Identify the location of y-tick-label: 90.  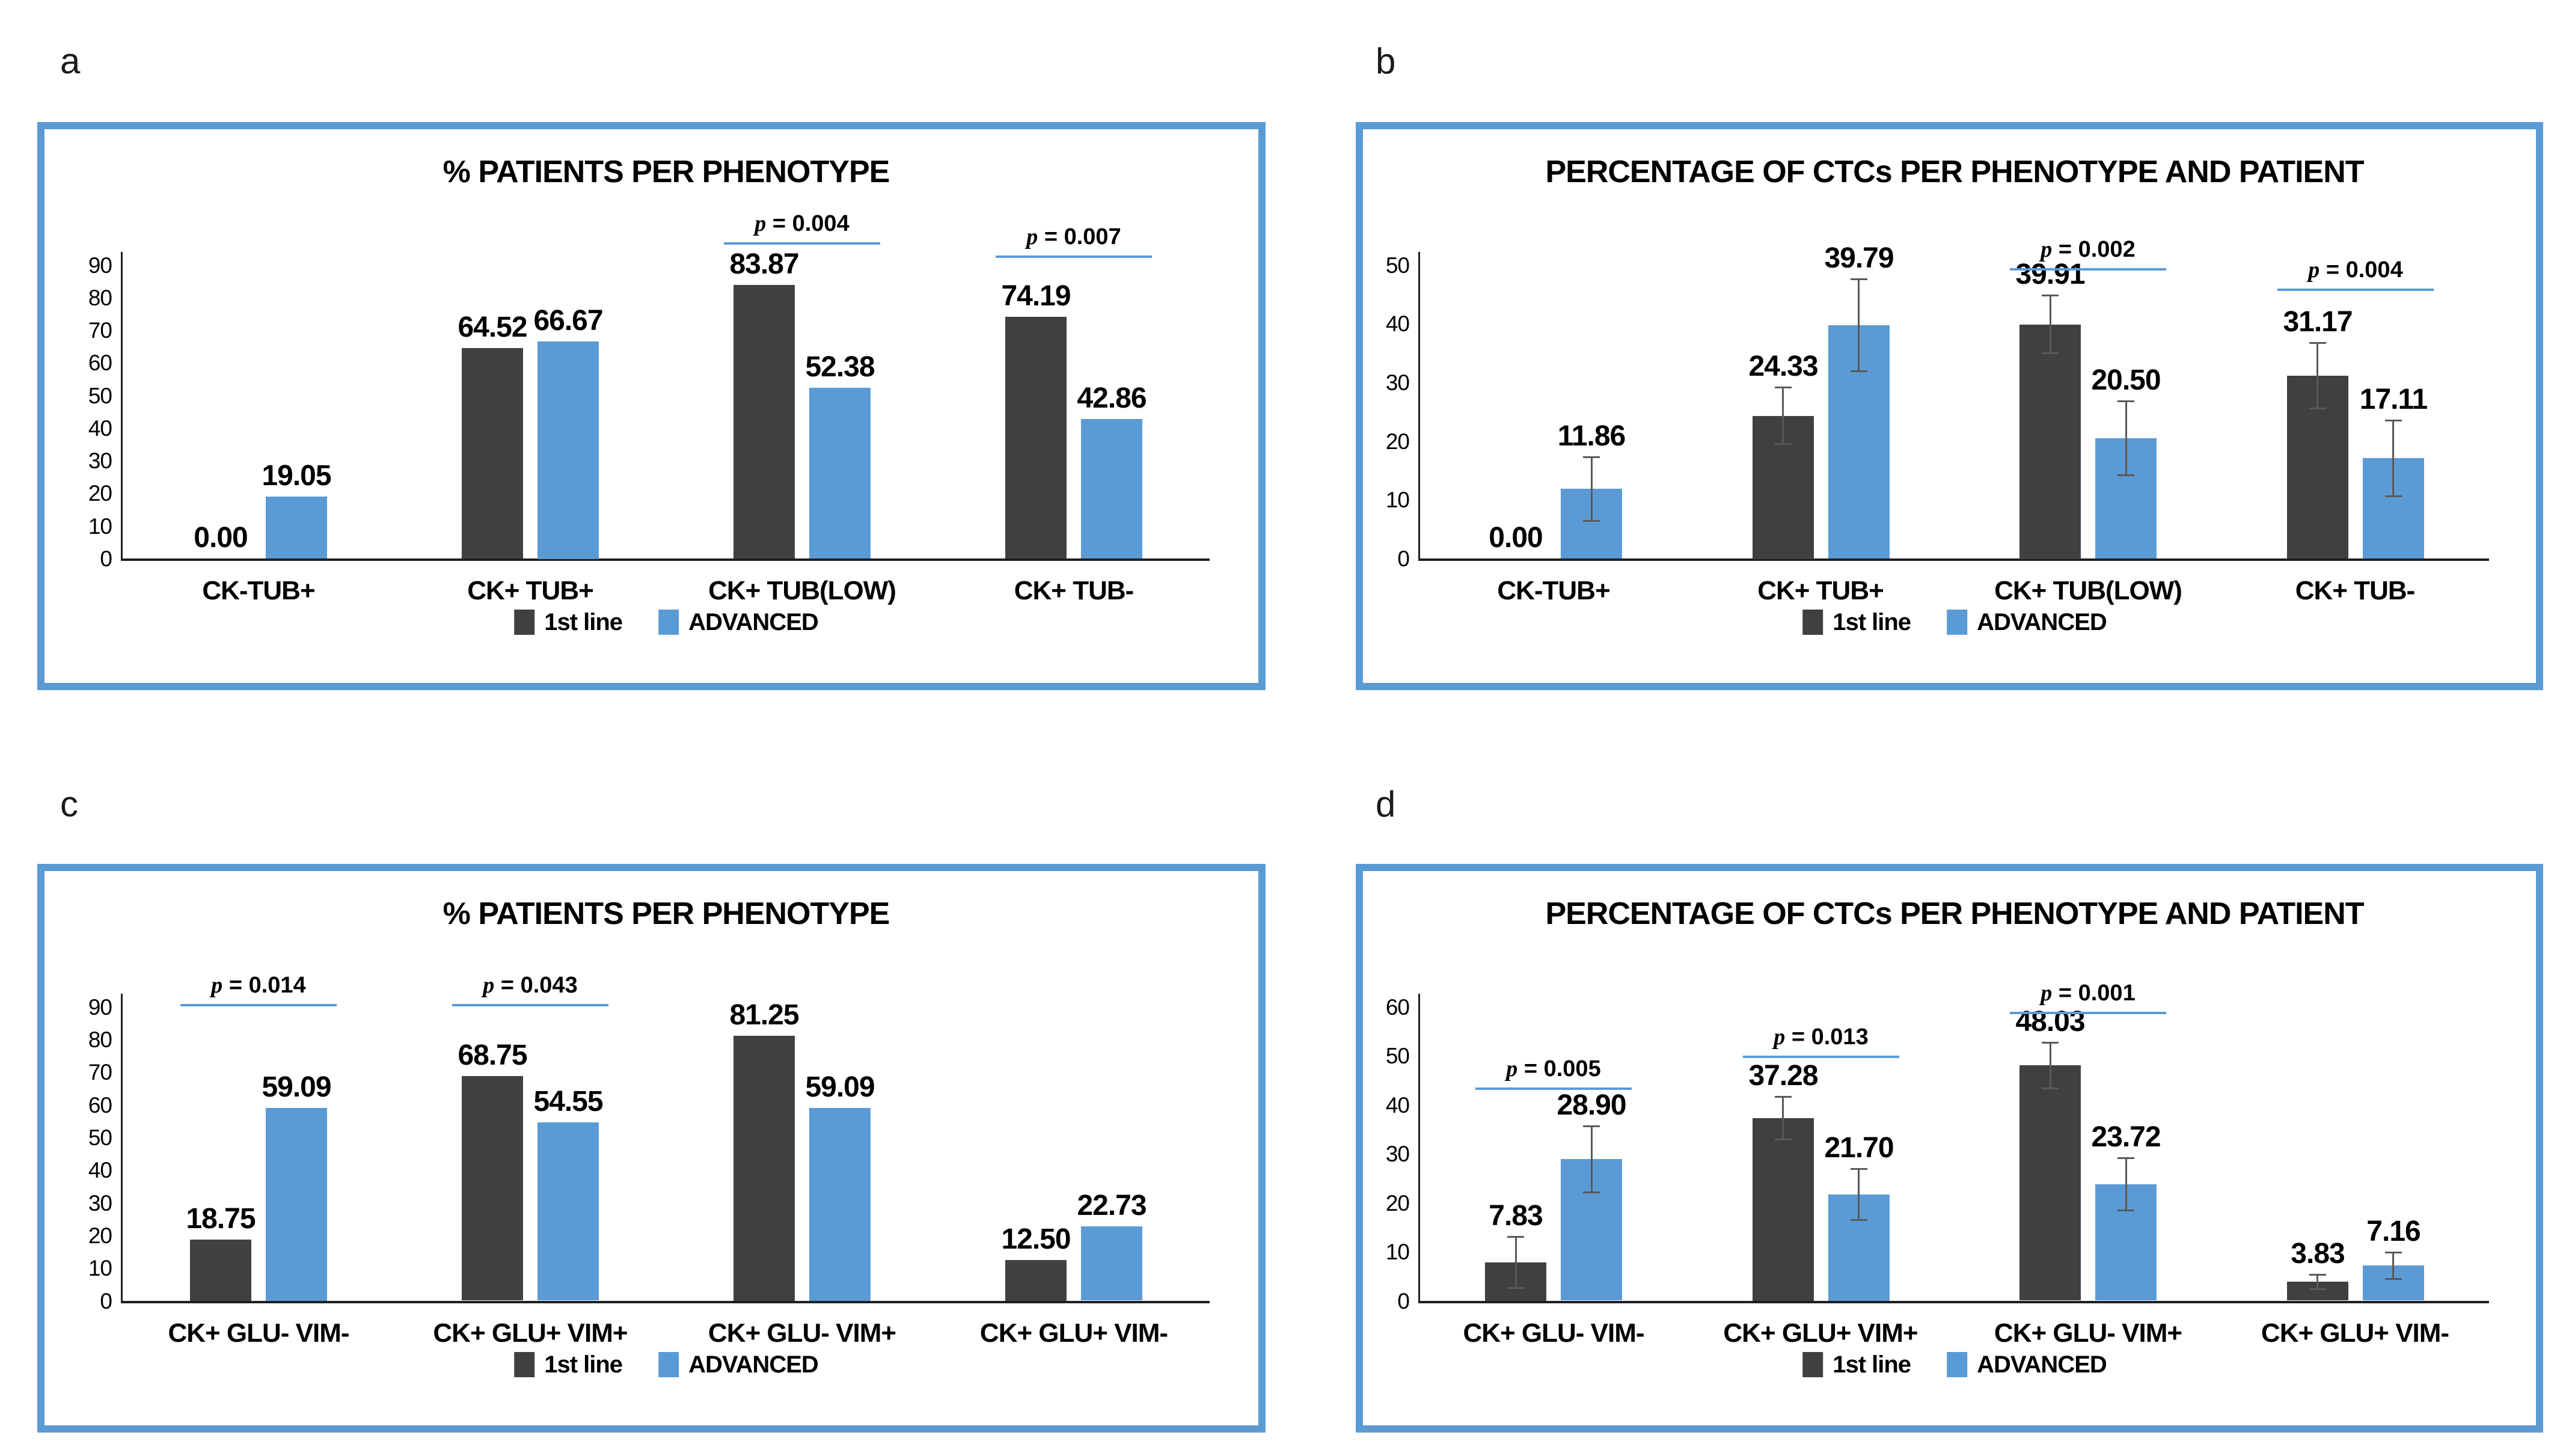
(100, 266).